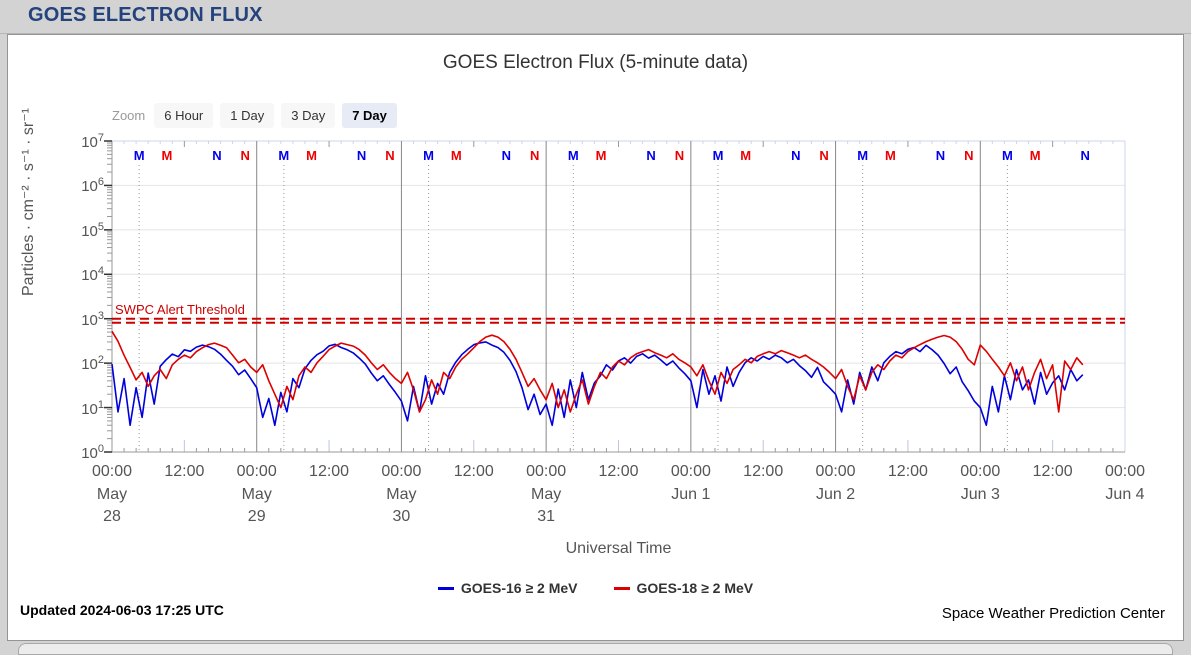  Describe the element at coordinates (247, 115) in the screenshot. I see `zoom-1day-button: 1 Day` at that location.